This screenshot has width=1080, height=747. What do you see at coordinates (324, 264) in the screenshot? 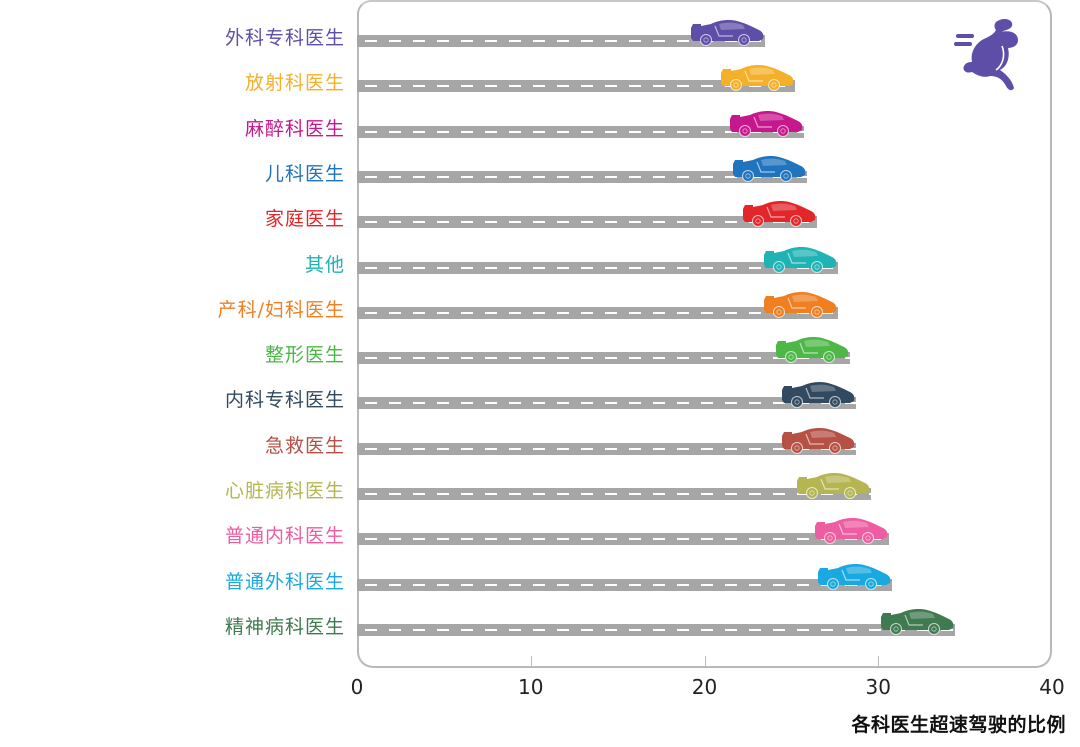
I see `category-label: 其他` at bounding box center [324, 264].